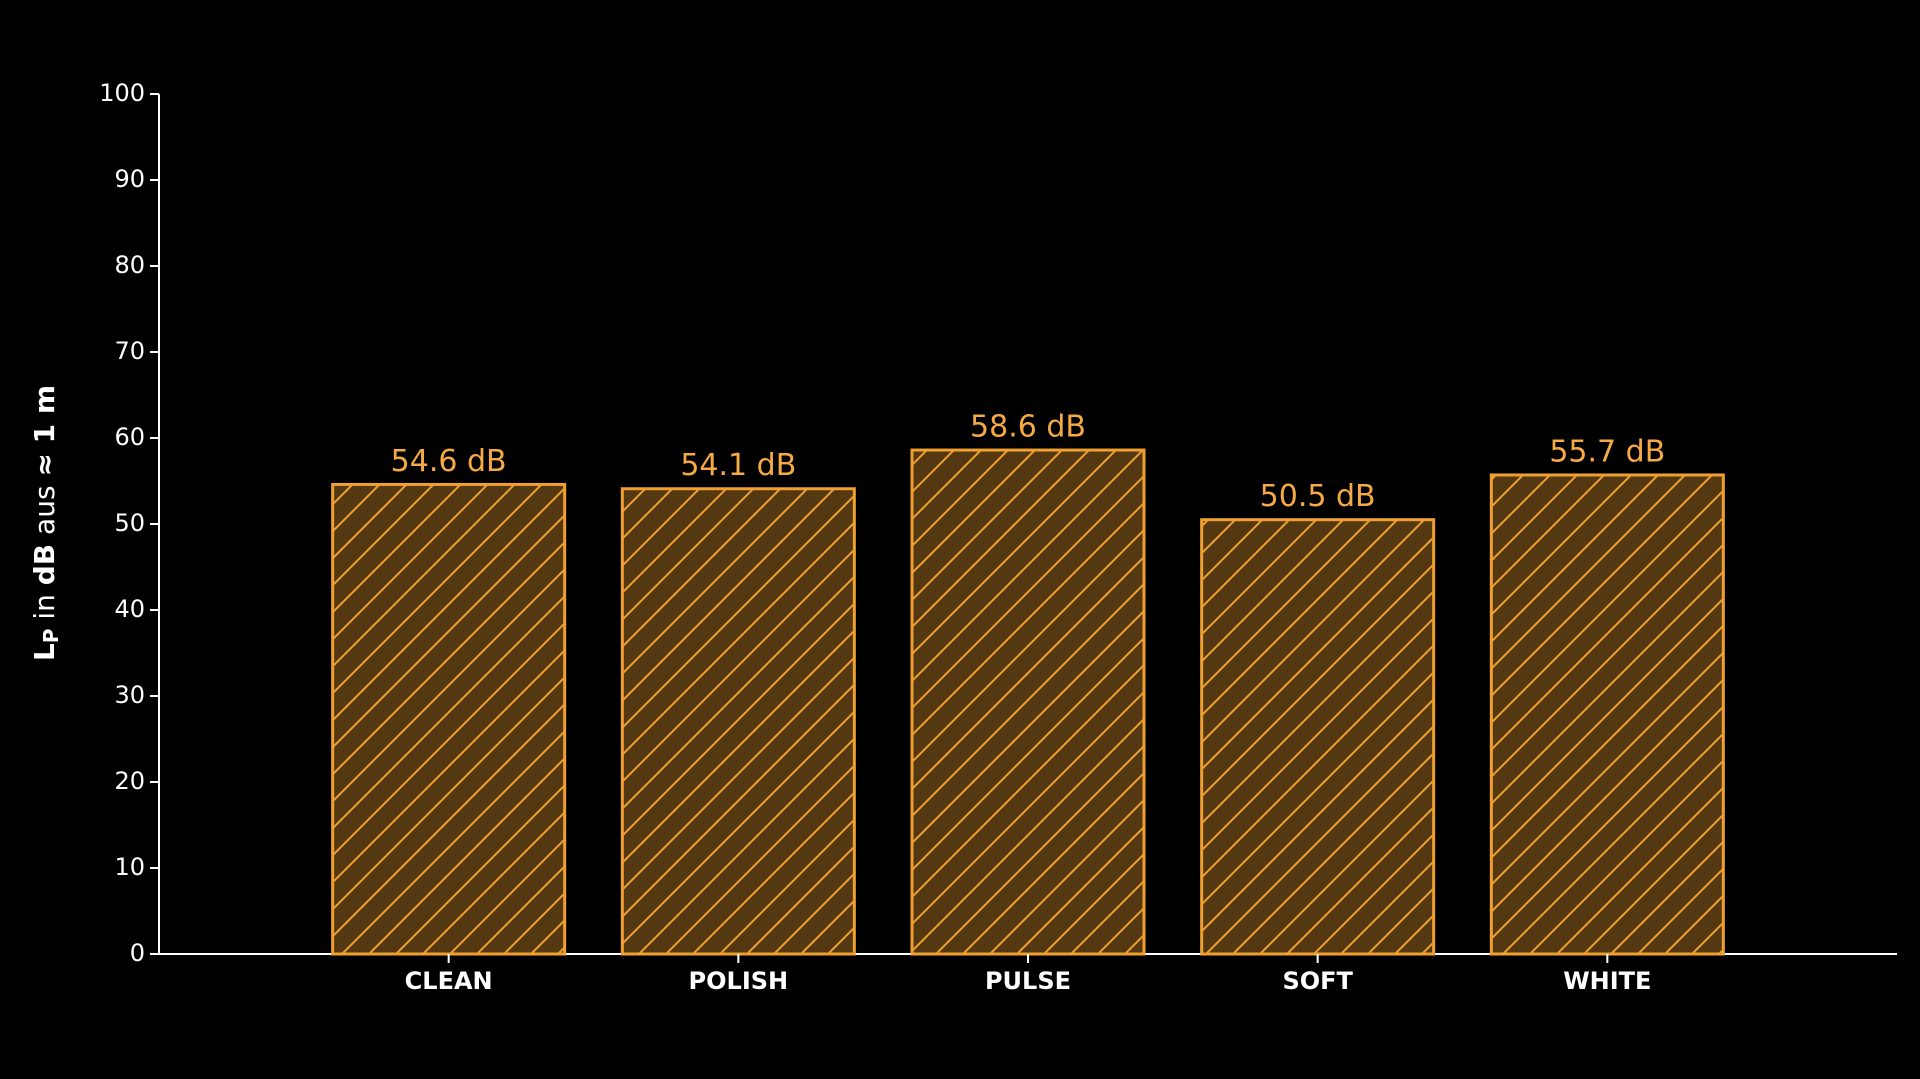 The height and width of the screenshot is (1079, 1920). Describe the element at coordinates (1028, 427) in the screenshot. I see `value-label: 58.6 dB` at that location.